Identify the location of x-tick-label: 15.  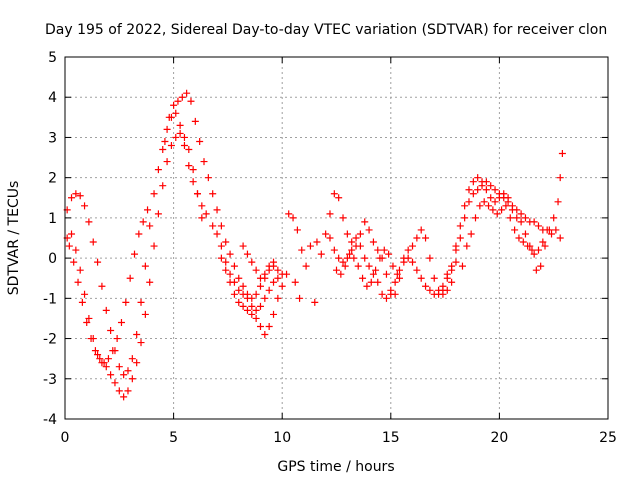
(391, 438).